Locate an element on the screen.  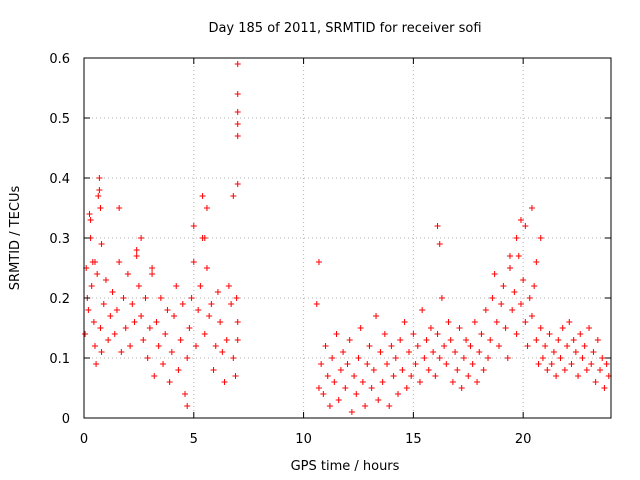
x-tick-label: 15 is located at coordinates (413, 439).